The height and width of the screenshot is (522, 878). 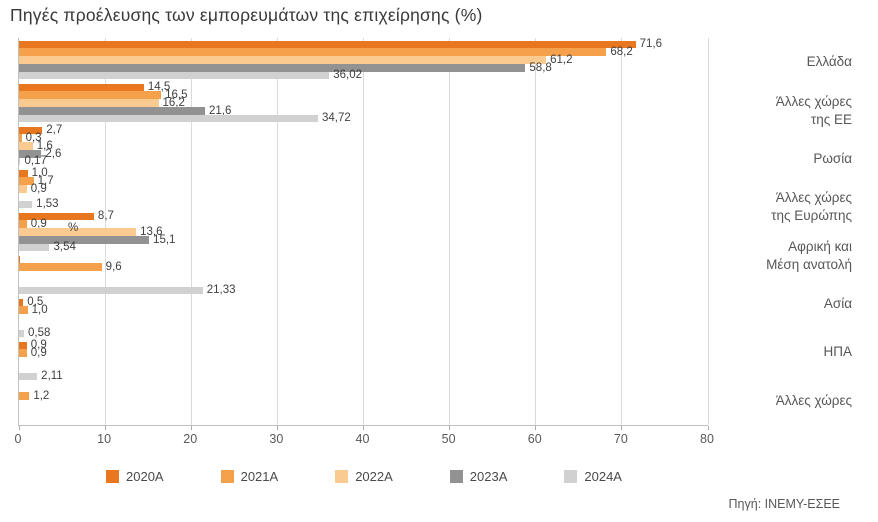 I want to click on bar-2023A-group5, so click(x=84, y=239).